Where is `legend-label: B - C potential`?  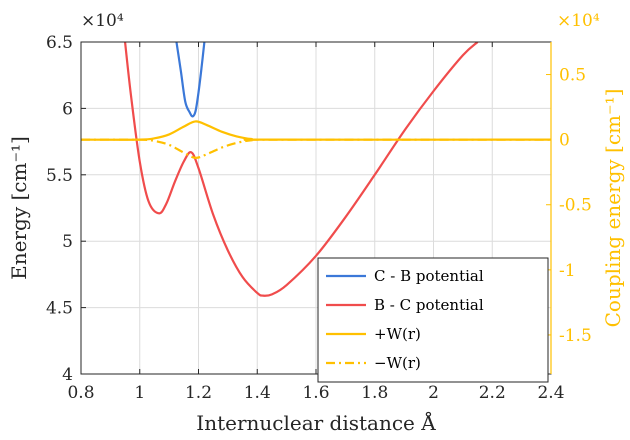
legend-label: B - C potential is located at coordinates (429, 305).